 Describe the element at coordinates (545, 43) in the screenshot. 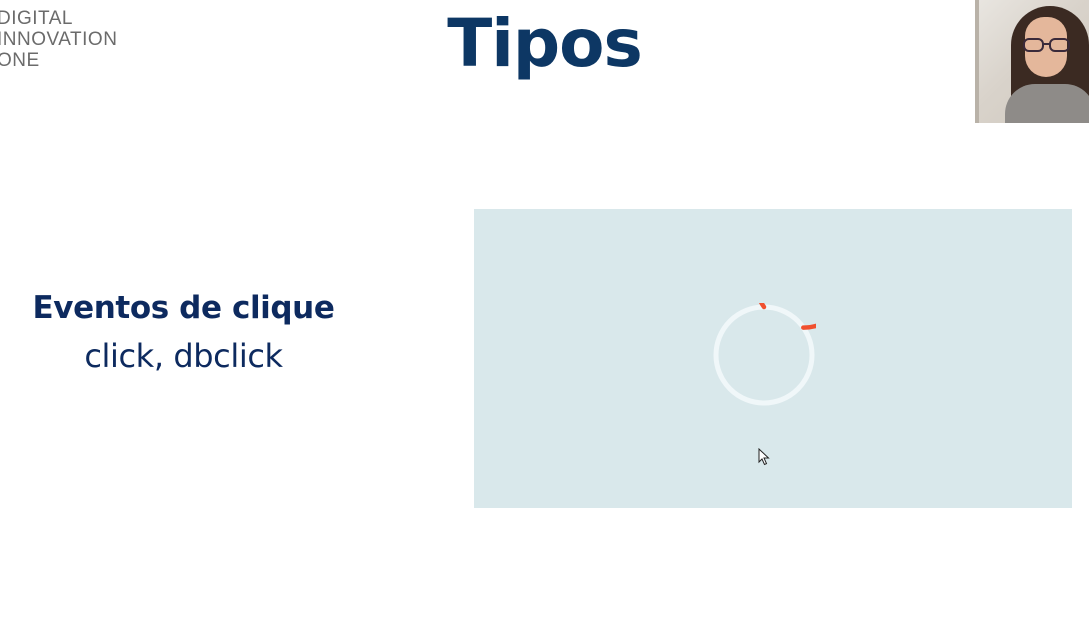

I see `slide-title: Tipos` at that location.